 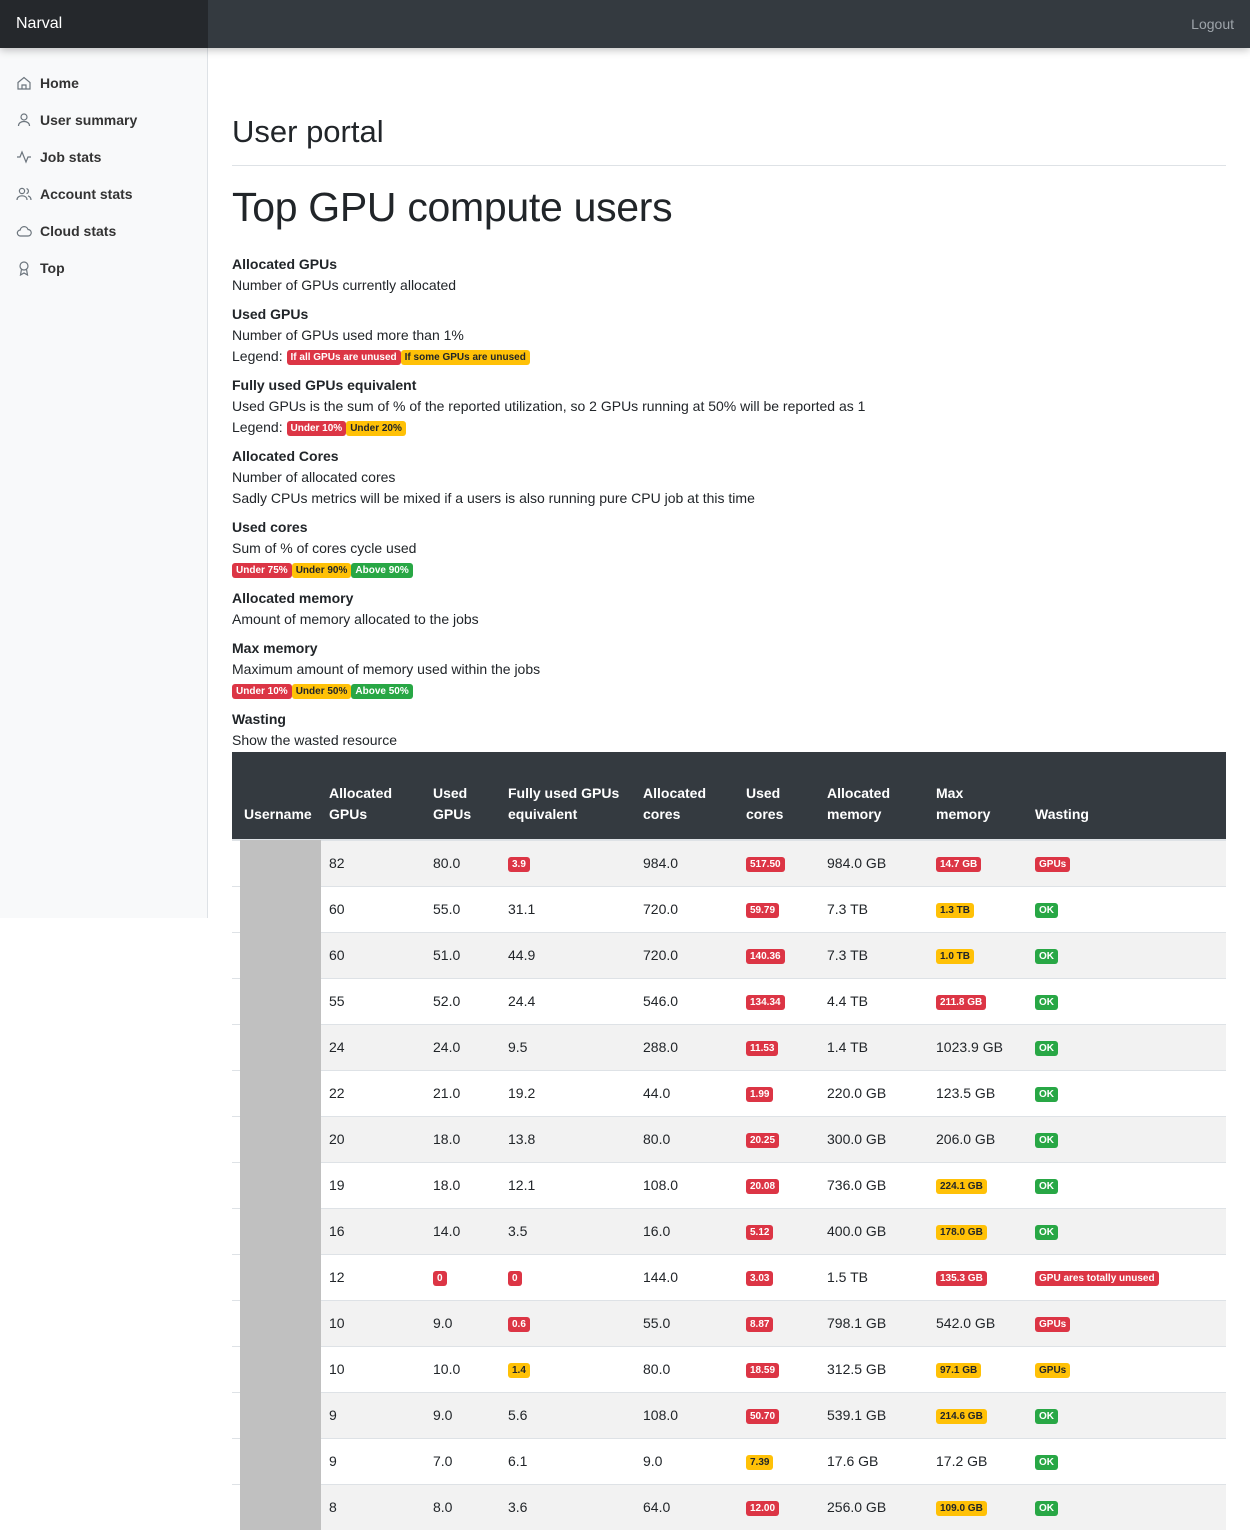 I want to click on allocated-cores-cell: 9.0, so click(x=686, y=1461).